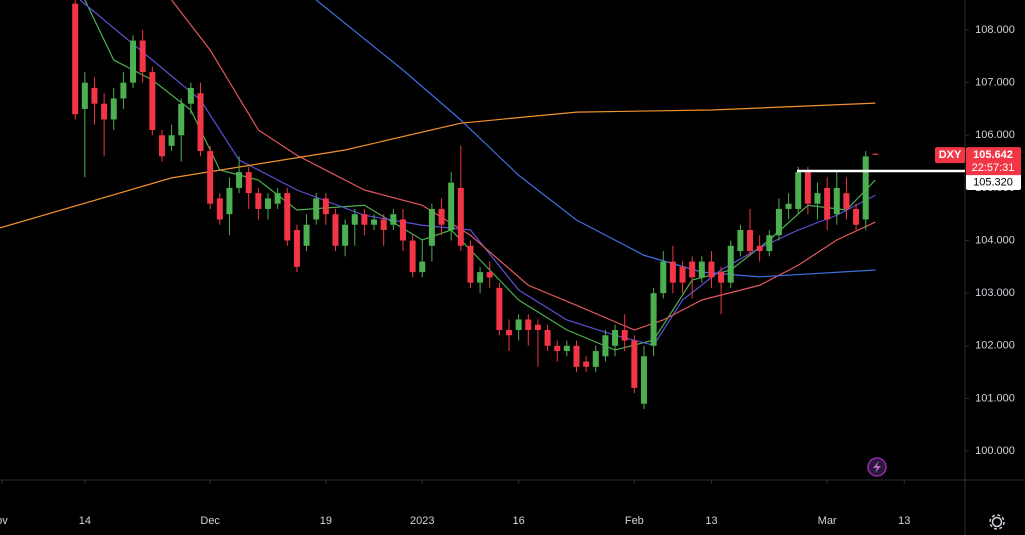  Describe the element at coordinates (950, 155) in the screenshot. I see `symbol-tag` at that location.